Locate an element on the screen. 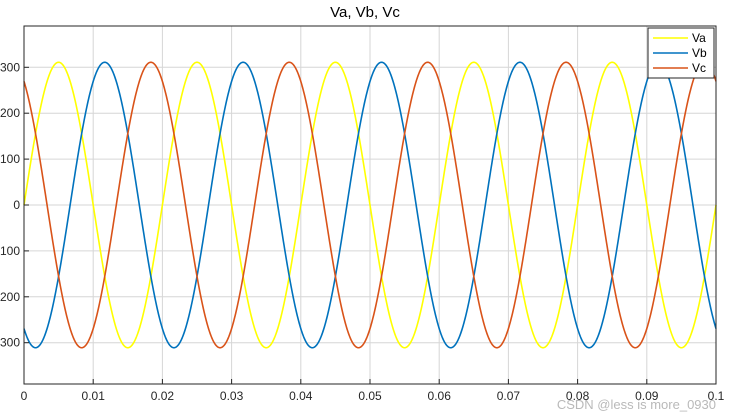 This screenshot has width=730, height=414. x-tick-label: 0.08 is located at coordinates (578, 396).